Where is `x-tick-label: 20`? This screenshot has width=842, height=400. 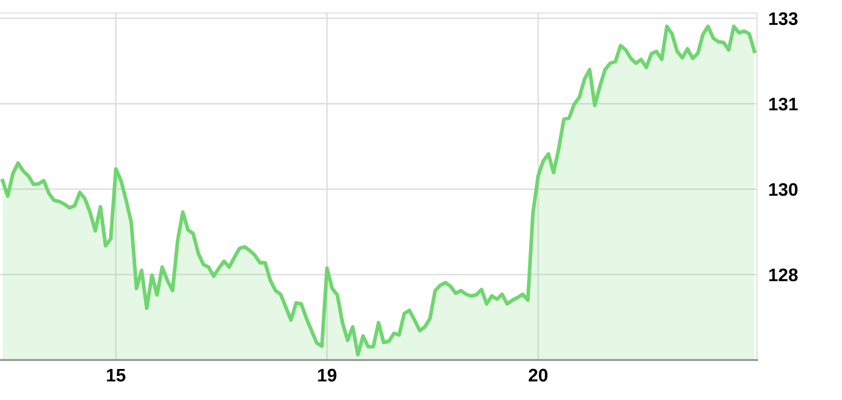
x-tick-label: 20 is located at coordinates (538, 375).